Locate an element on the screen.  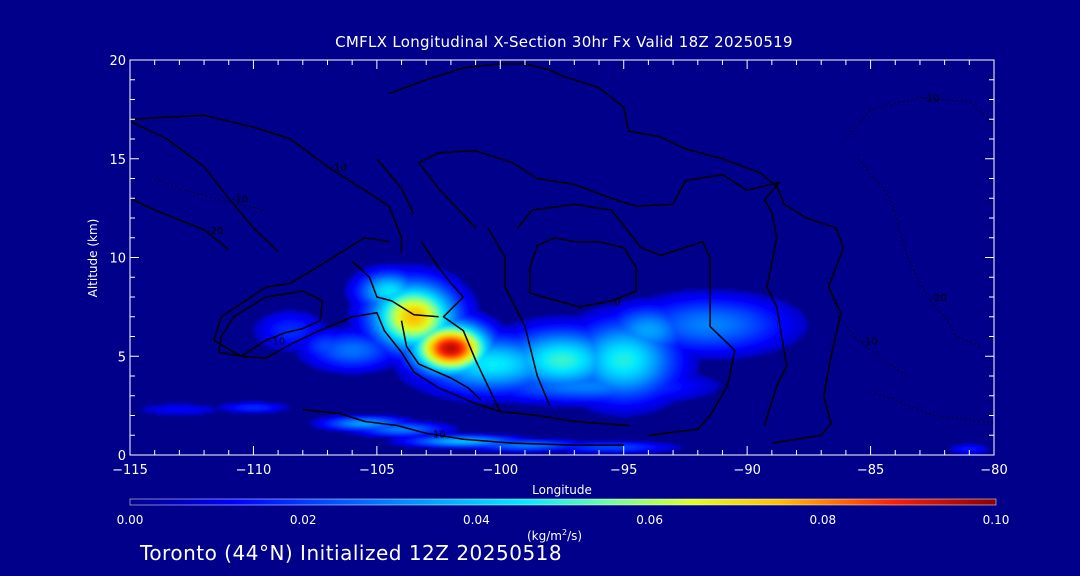
contour-label: 0 is located at coordinates (617, 302).